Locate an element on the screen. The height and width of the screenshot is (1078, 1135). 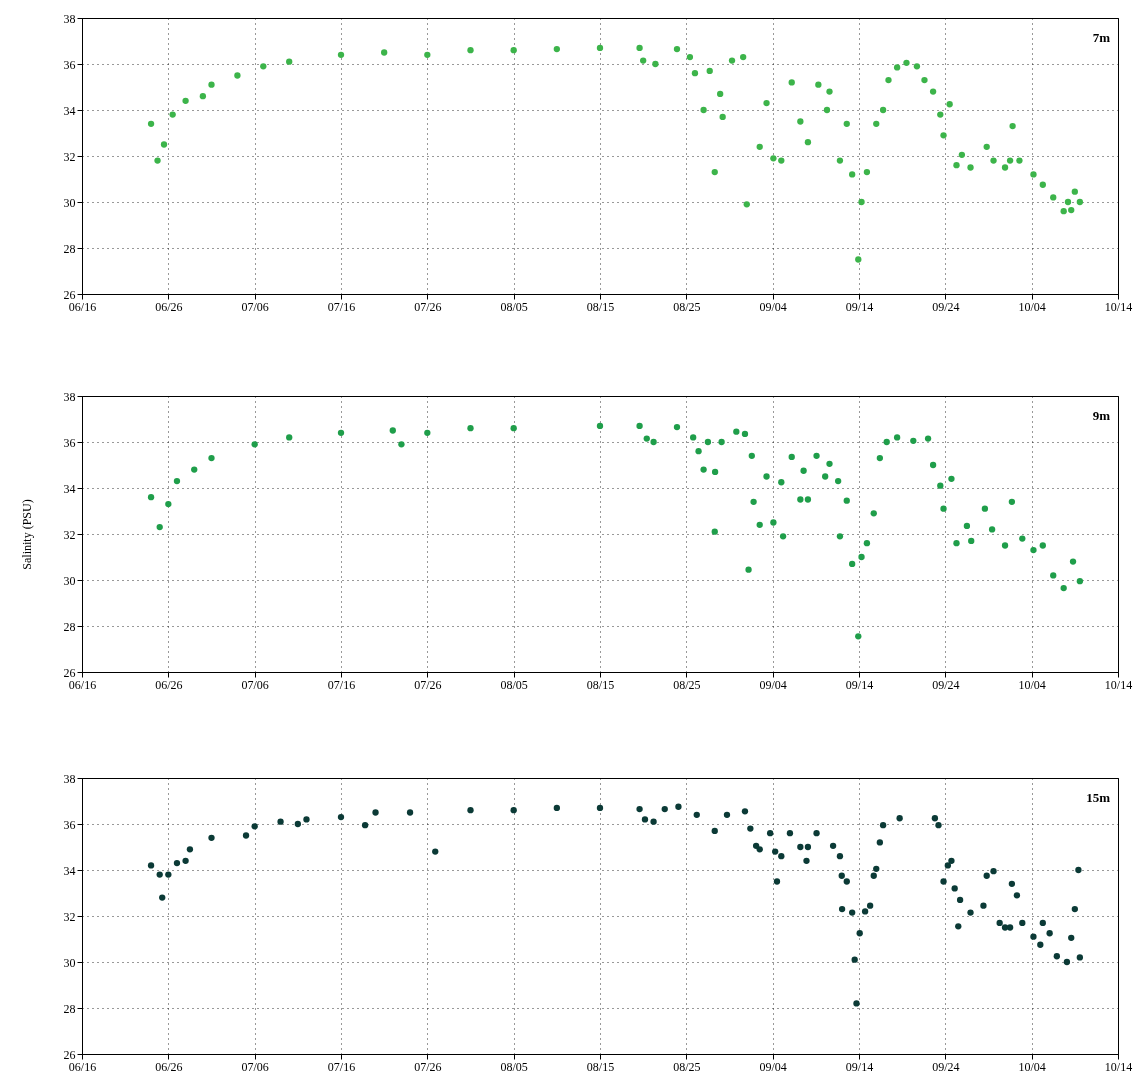
y-axis-title: Salinity (PSU) is located at coordinates (26, 534).